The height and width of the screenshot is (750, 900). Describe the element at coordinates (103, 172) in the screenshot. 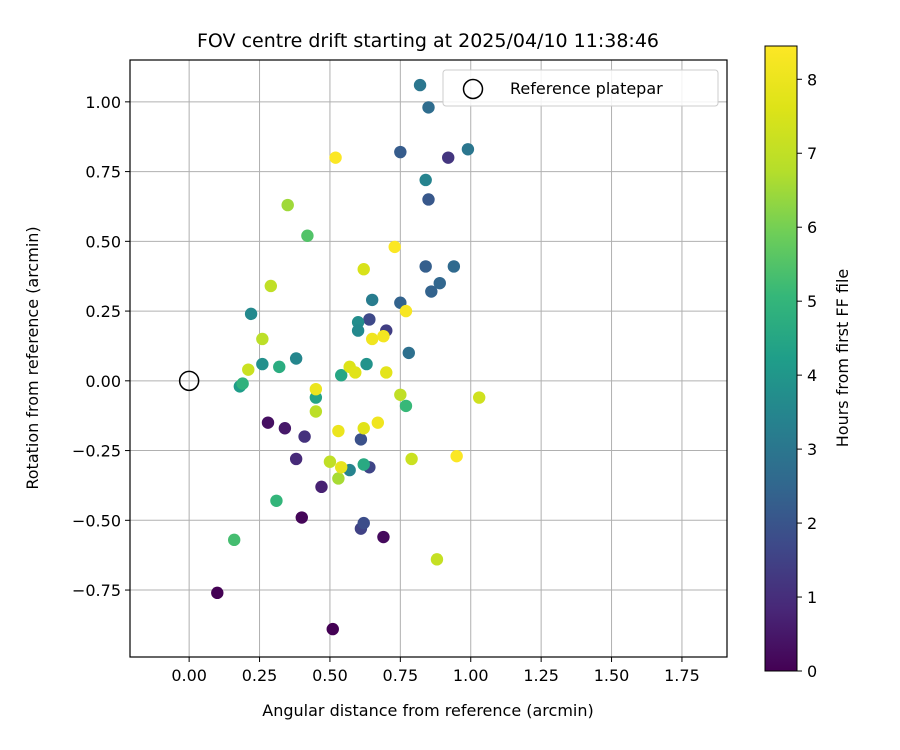

I see `y-tick-label: 0.75` at that location.